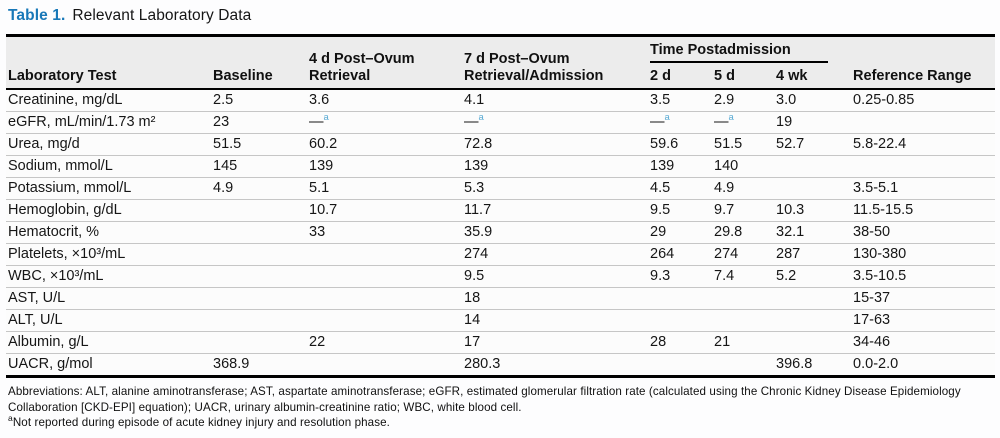  What do you see at coordinates (743, 100) in the screenshot?
I see `value-cell: 2.9` at bounding box center [743, 100].